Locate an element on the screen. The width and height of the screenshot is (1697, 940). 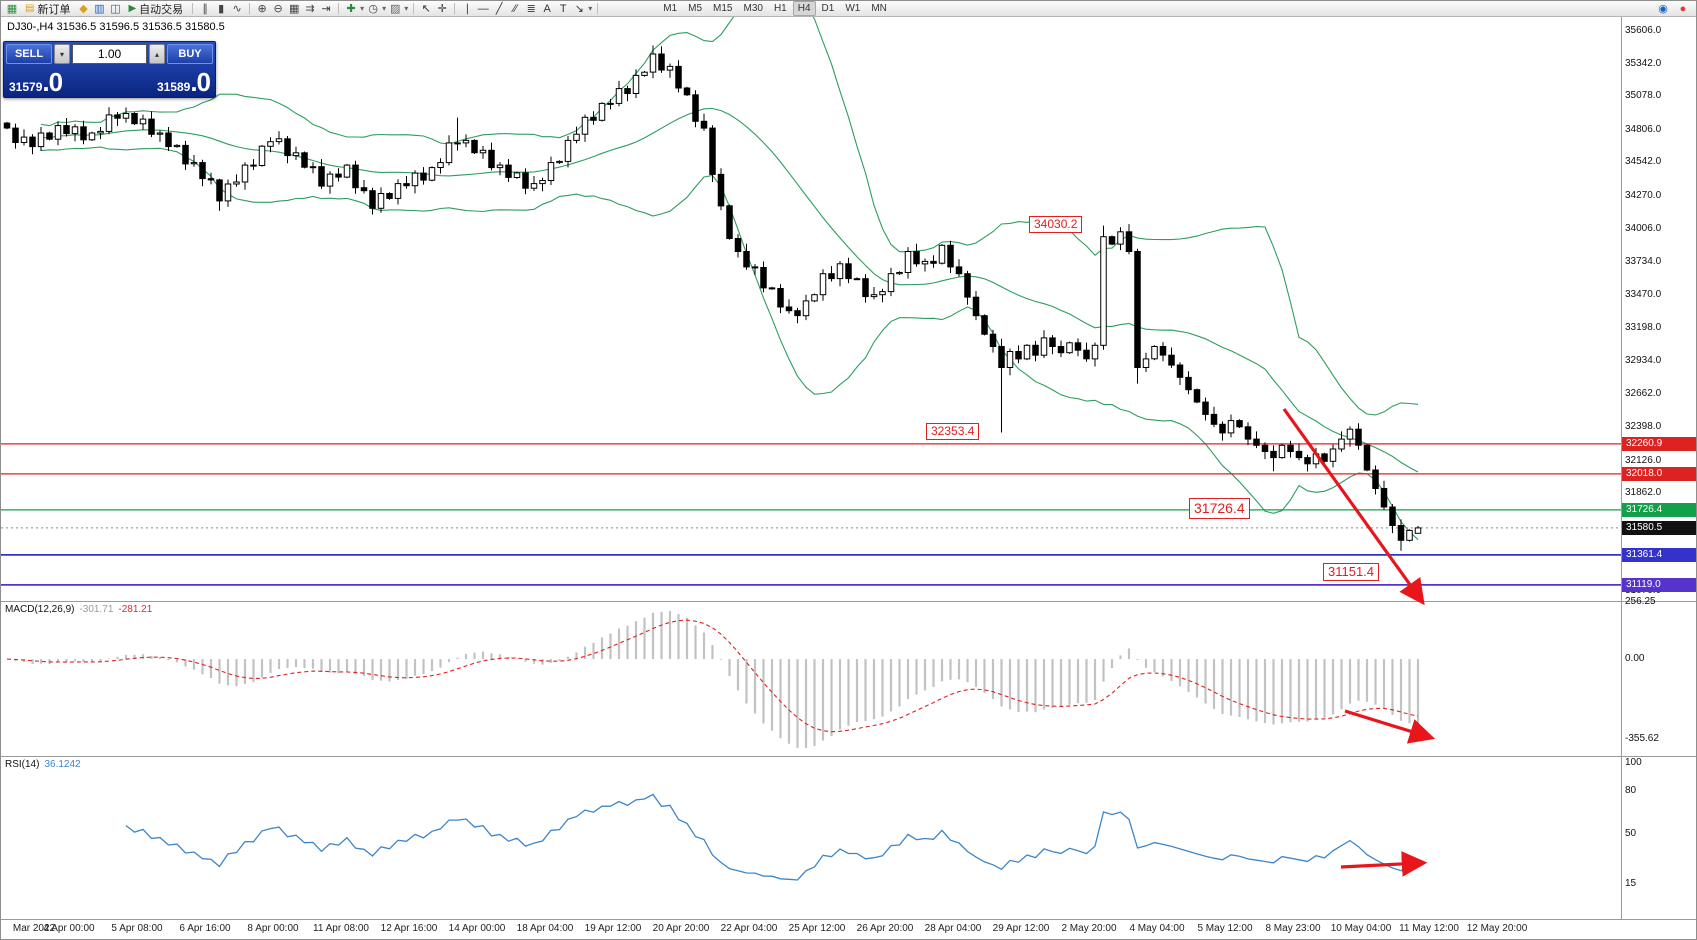
price-axis-label: 35078.0 is located at coordinates (1643, 95).